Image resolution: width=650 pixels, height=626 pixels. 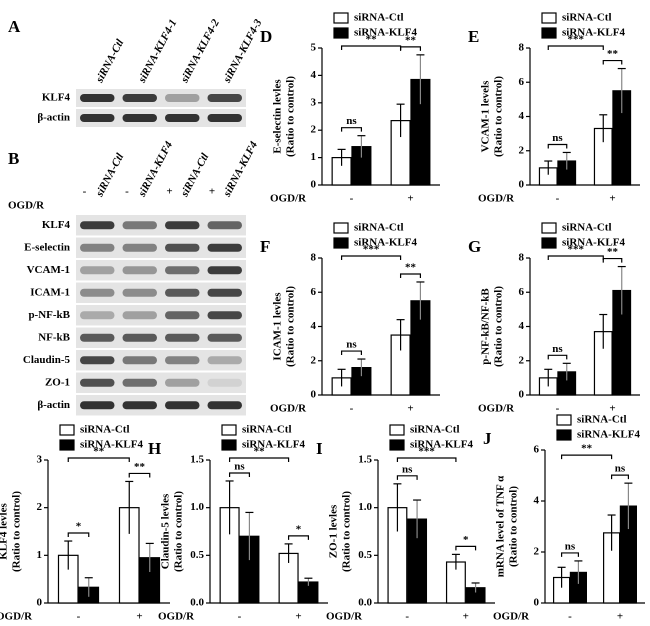 What do you see at coordinates (365, 555) in the screenshot?
I see `y-tick-label: 0.5` at bounding box center [365, 555].